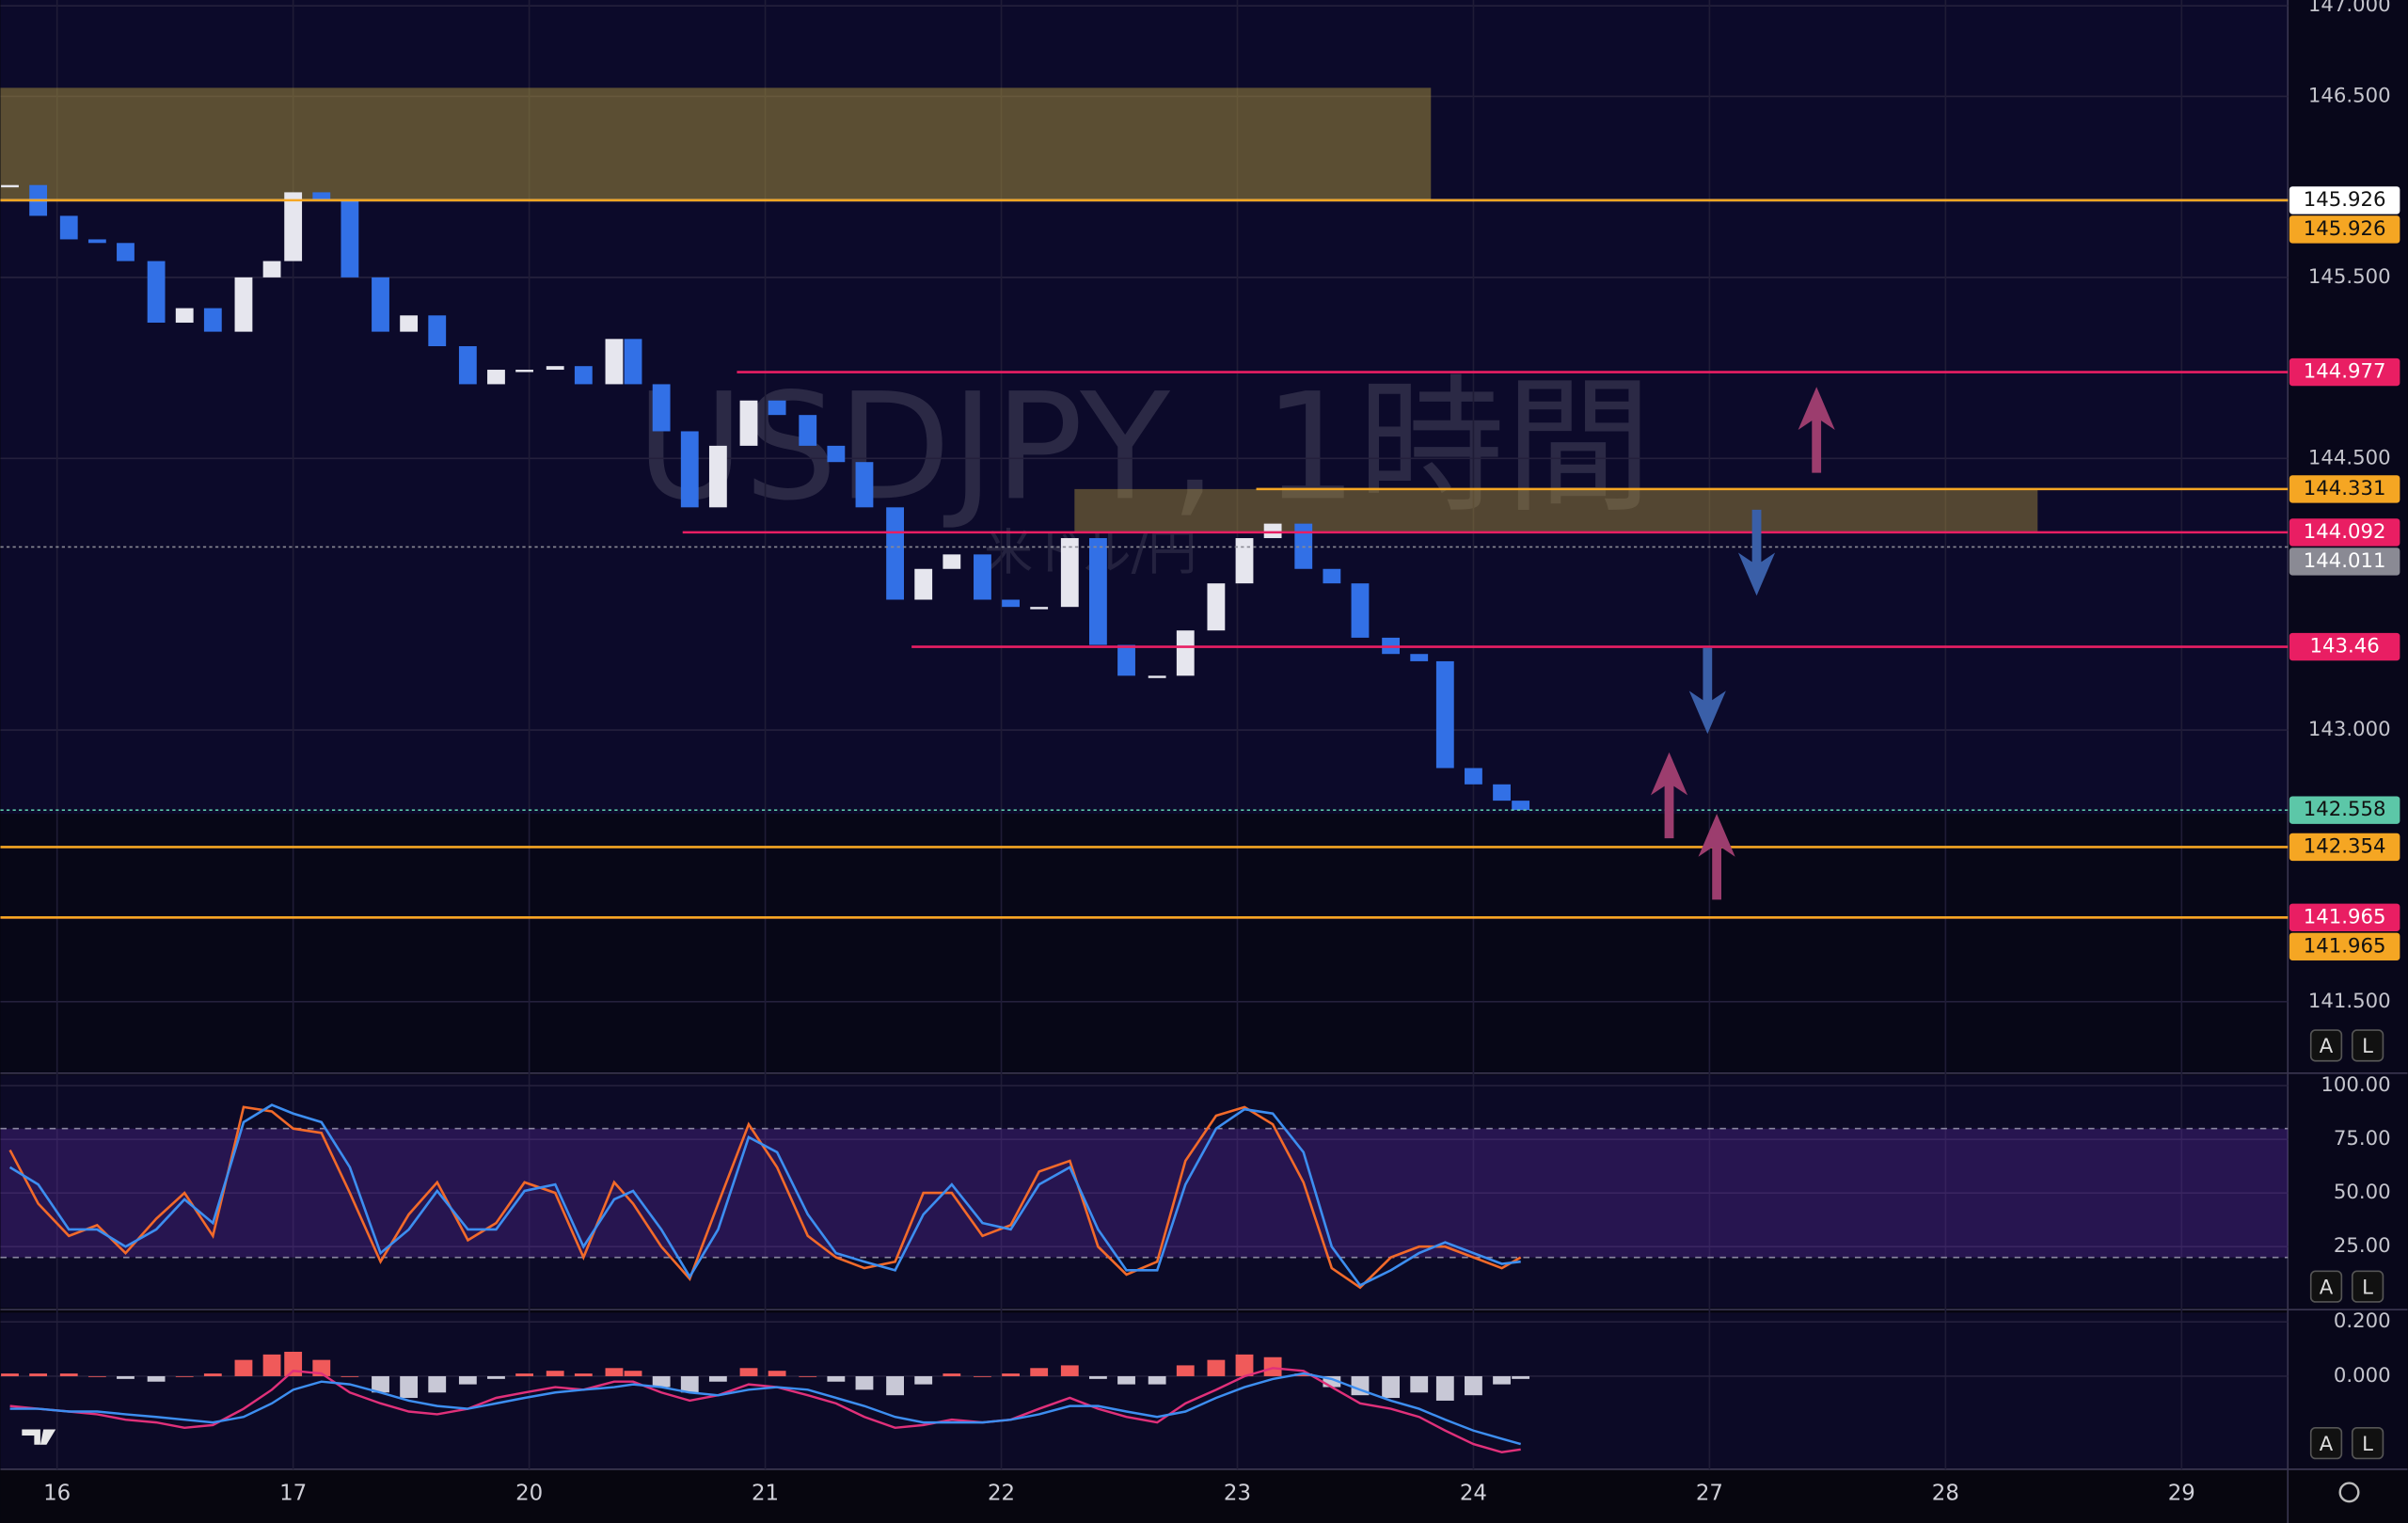 Image resolution: width=2408 pixels, height=1523 pixels. Describe the element at coordinates (2362, 1376) in the screenshot. I see `y-tick-label: 0.000` at that location.